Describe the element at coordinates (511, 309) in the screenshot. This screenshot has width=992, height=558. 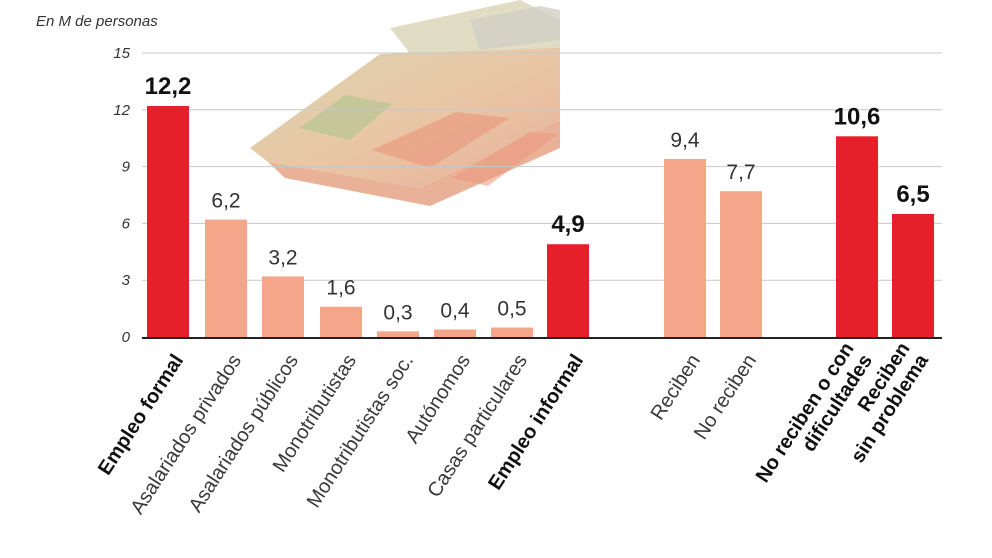
I see `bar-value-label: 0,5` at that location.